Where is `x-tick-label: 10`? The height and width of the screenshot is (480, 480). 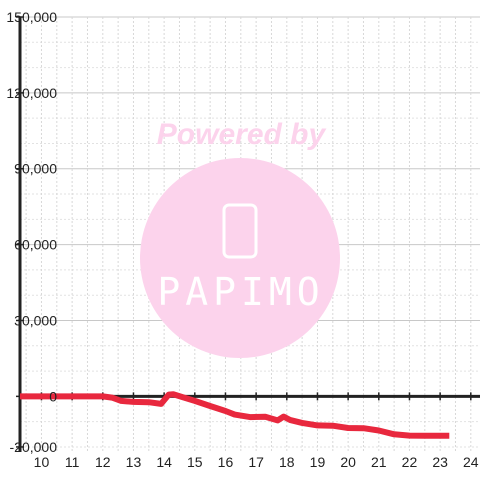 x-tick-label: 10 is located at coordinates (42, 462).